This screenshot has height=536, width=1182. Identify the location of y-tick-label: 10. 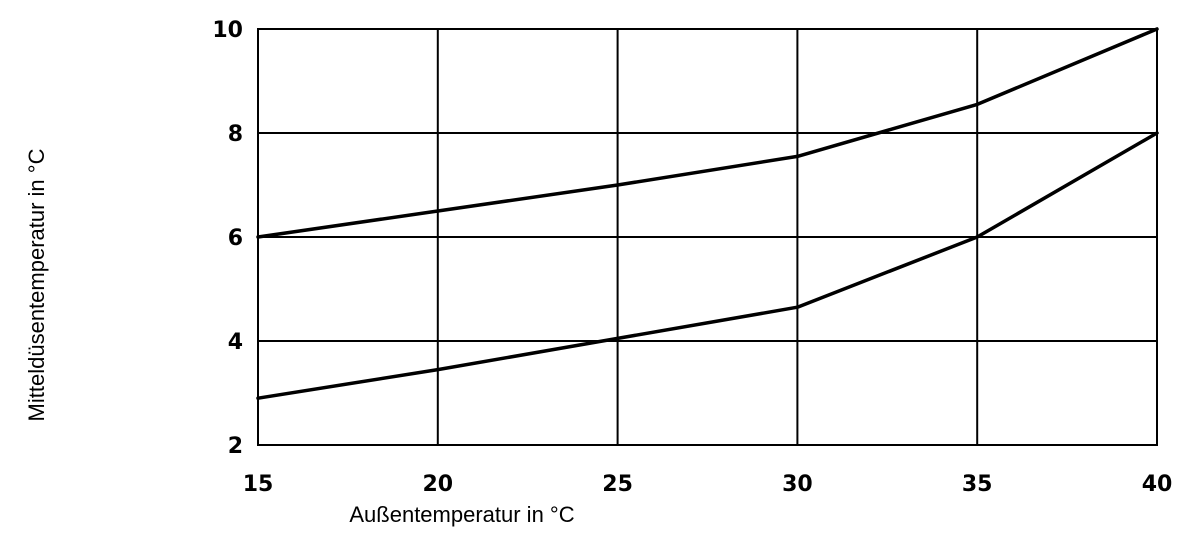
(227, 30).